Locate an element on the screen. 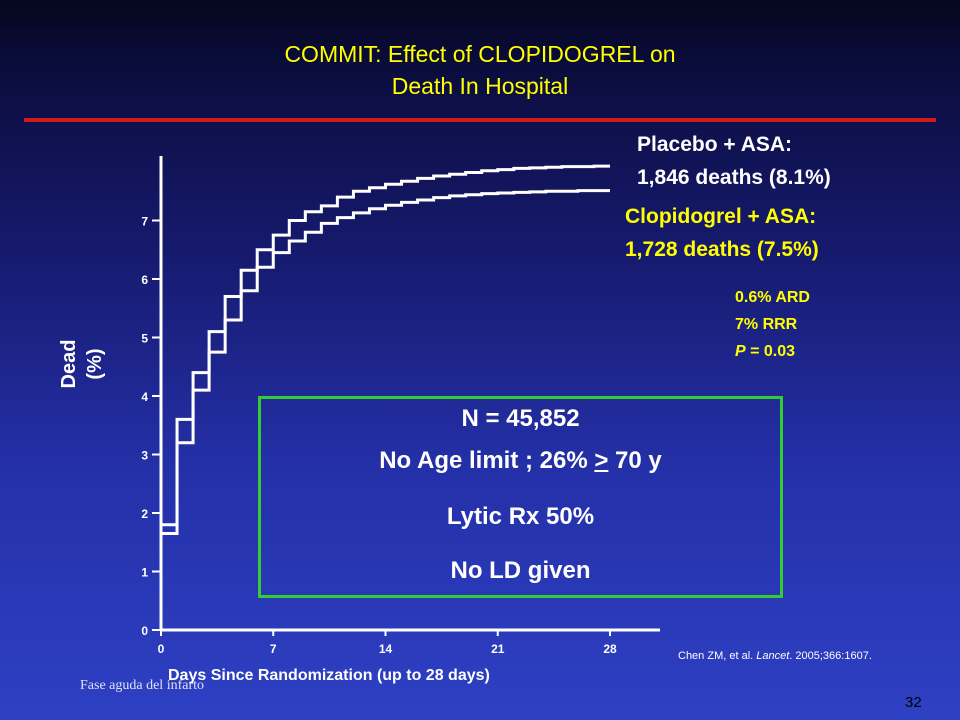  citation-journal: Lancet is located at coordinates (773, 656).